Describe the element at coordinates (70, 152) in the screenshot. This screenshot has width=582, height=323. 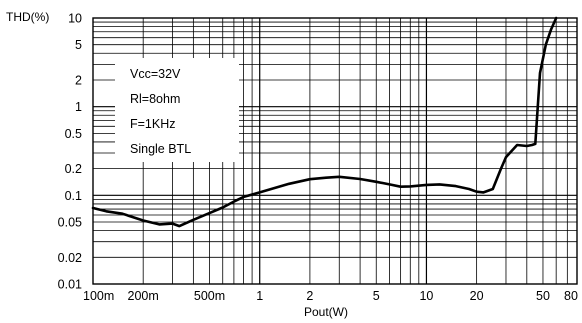
I see `y-tick-labels: 10 5 2 1 0.5 0.2 0.1 0.05 0.02 0.01` at that location.